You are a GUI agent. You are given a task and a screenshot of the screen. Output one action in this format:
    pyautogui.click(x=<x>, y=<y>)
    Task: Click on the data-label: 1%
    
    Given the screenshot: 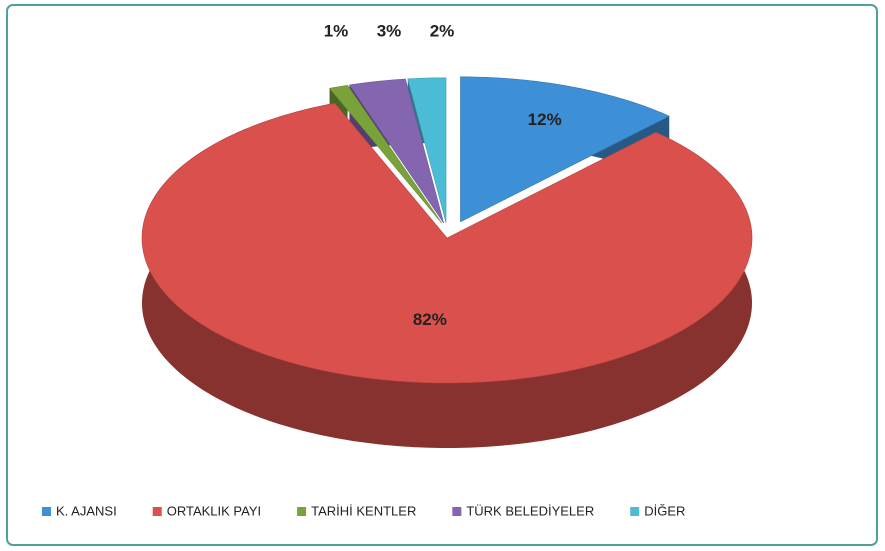 What is the action you would take?
    pyautogui.click(x=336, y=30)
    